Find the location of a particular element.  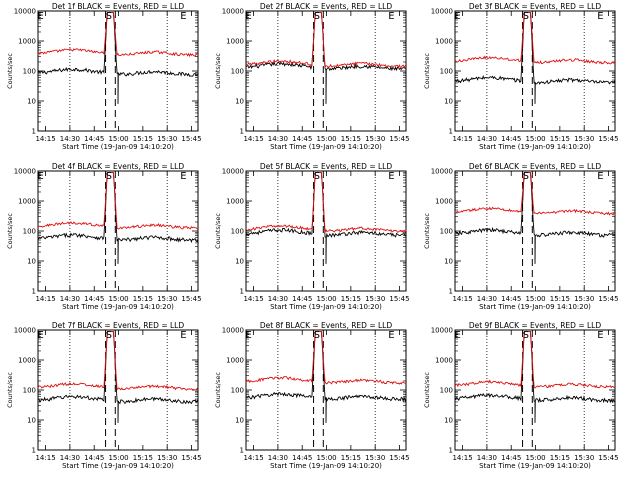

panel-title: Det 6f BLACK = Events, RED = LLD is located at coordinates (535, 166).